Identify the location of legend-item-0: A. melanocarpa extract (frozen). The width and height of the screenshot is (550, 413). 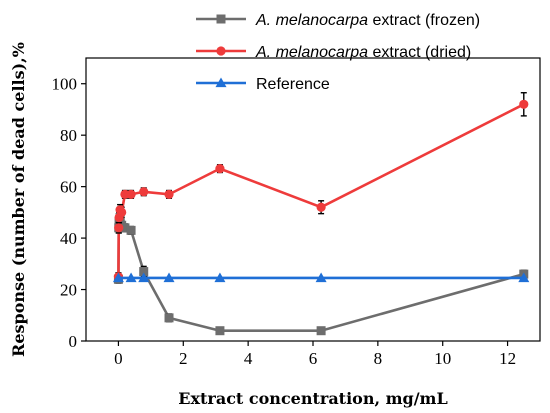
(338, 20).